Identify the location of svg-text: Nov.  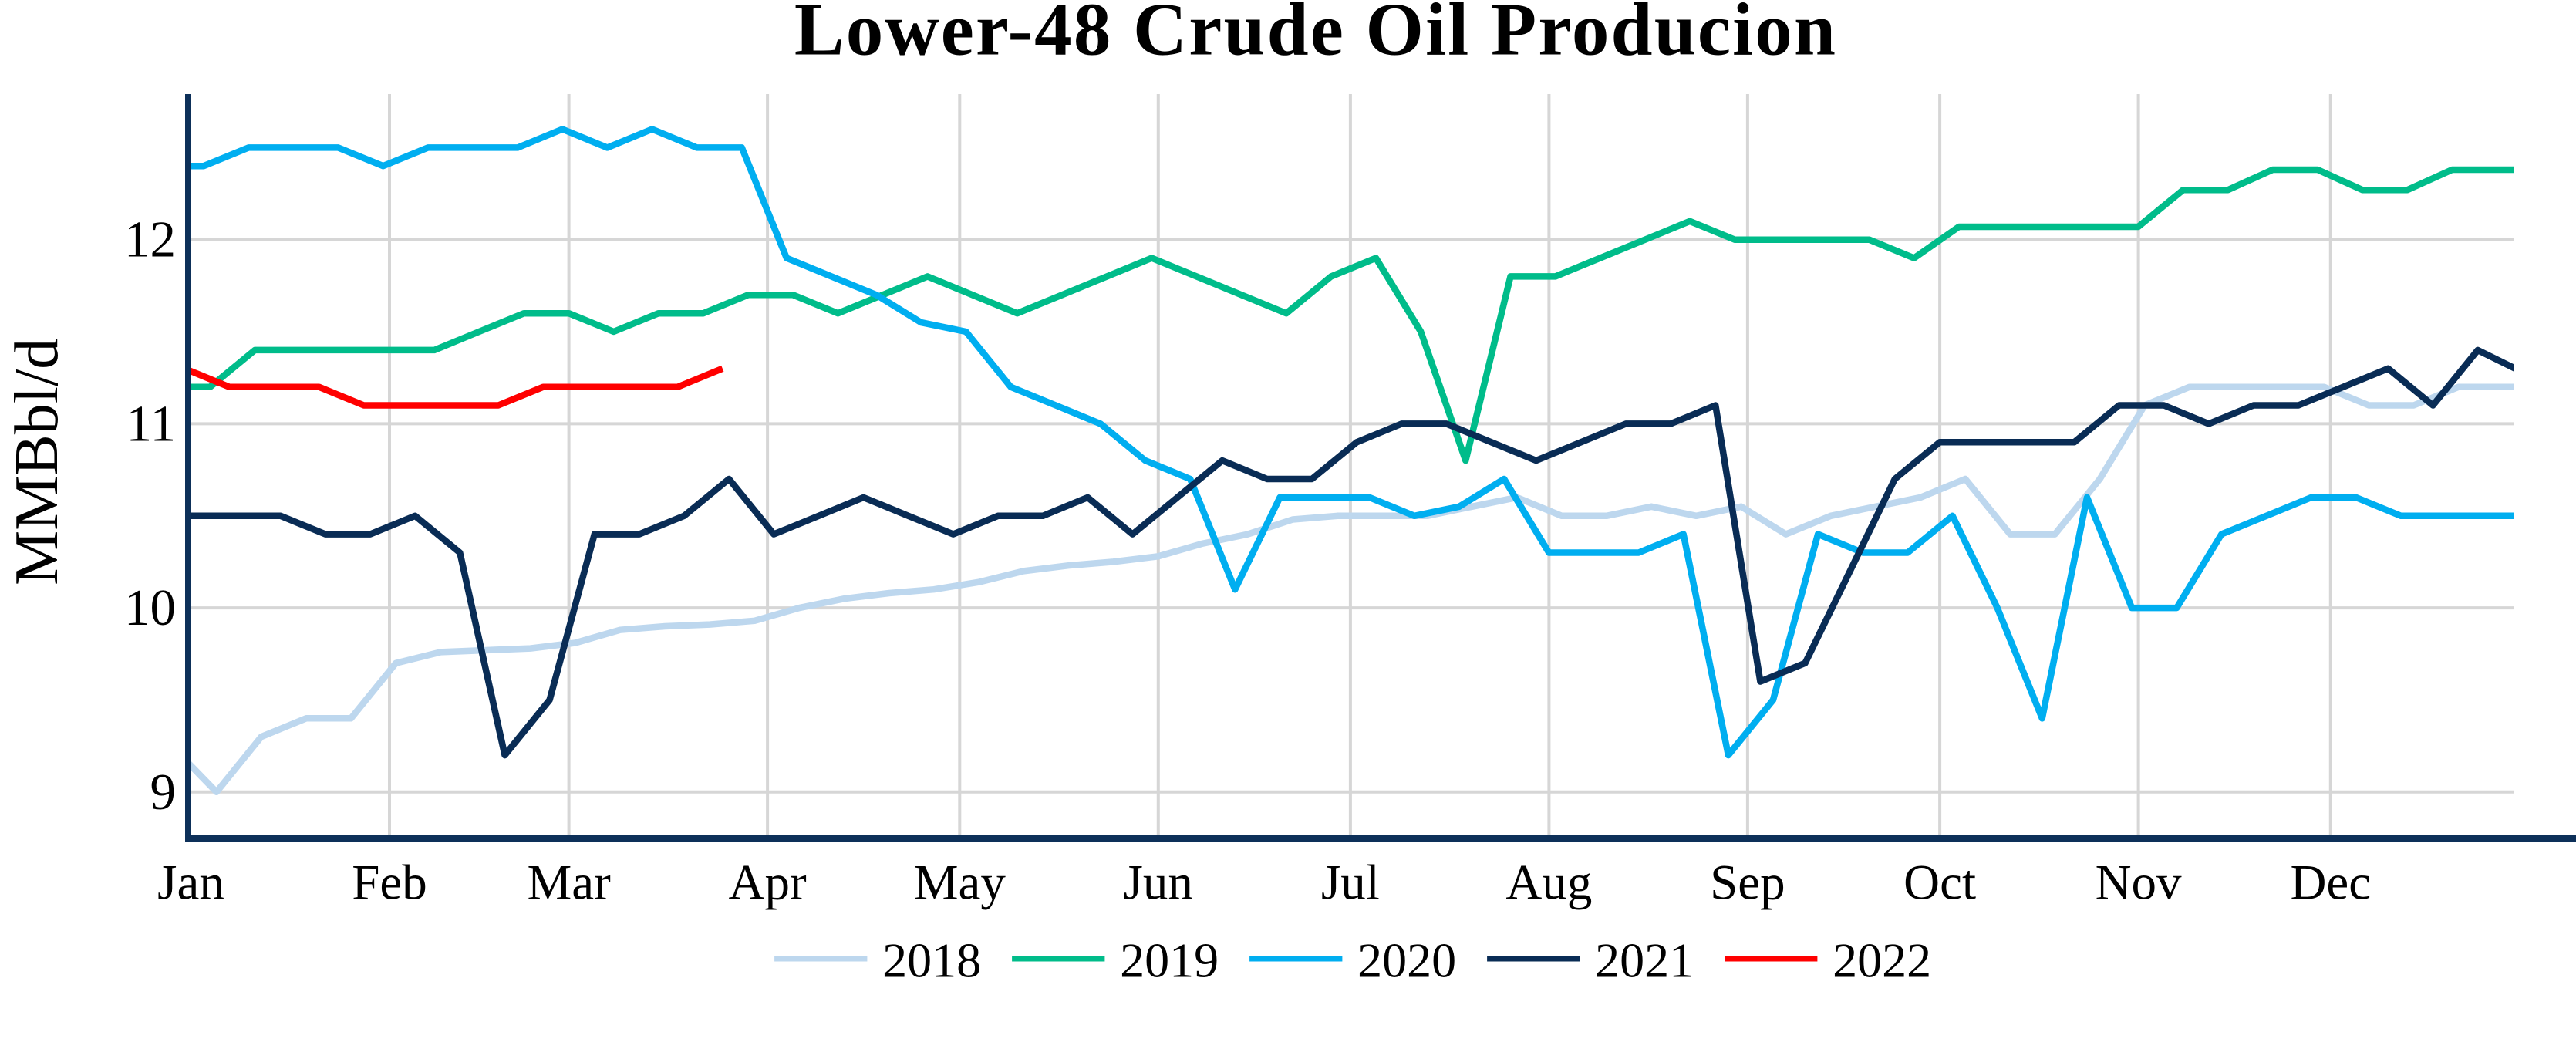
(2139, 882).